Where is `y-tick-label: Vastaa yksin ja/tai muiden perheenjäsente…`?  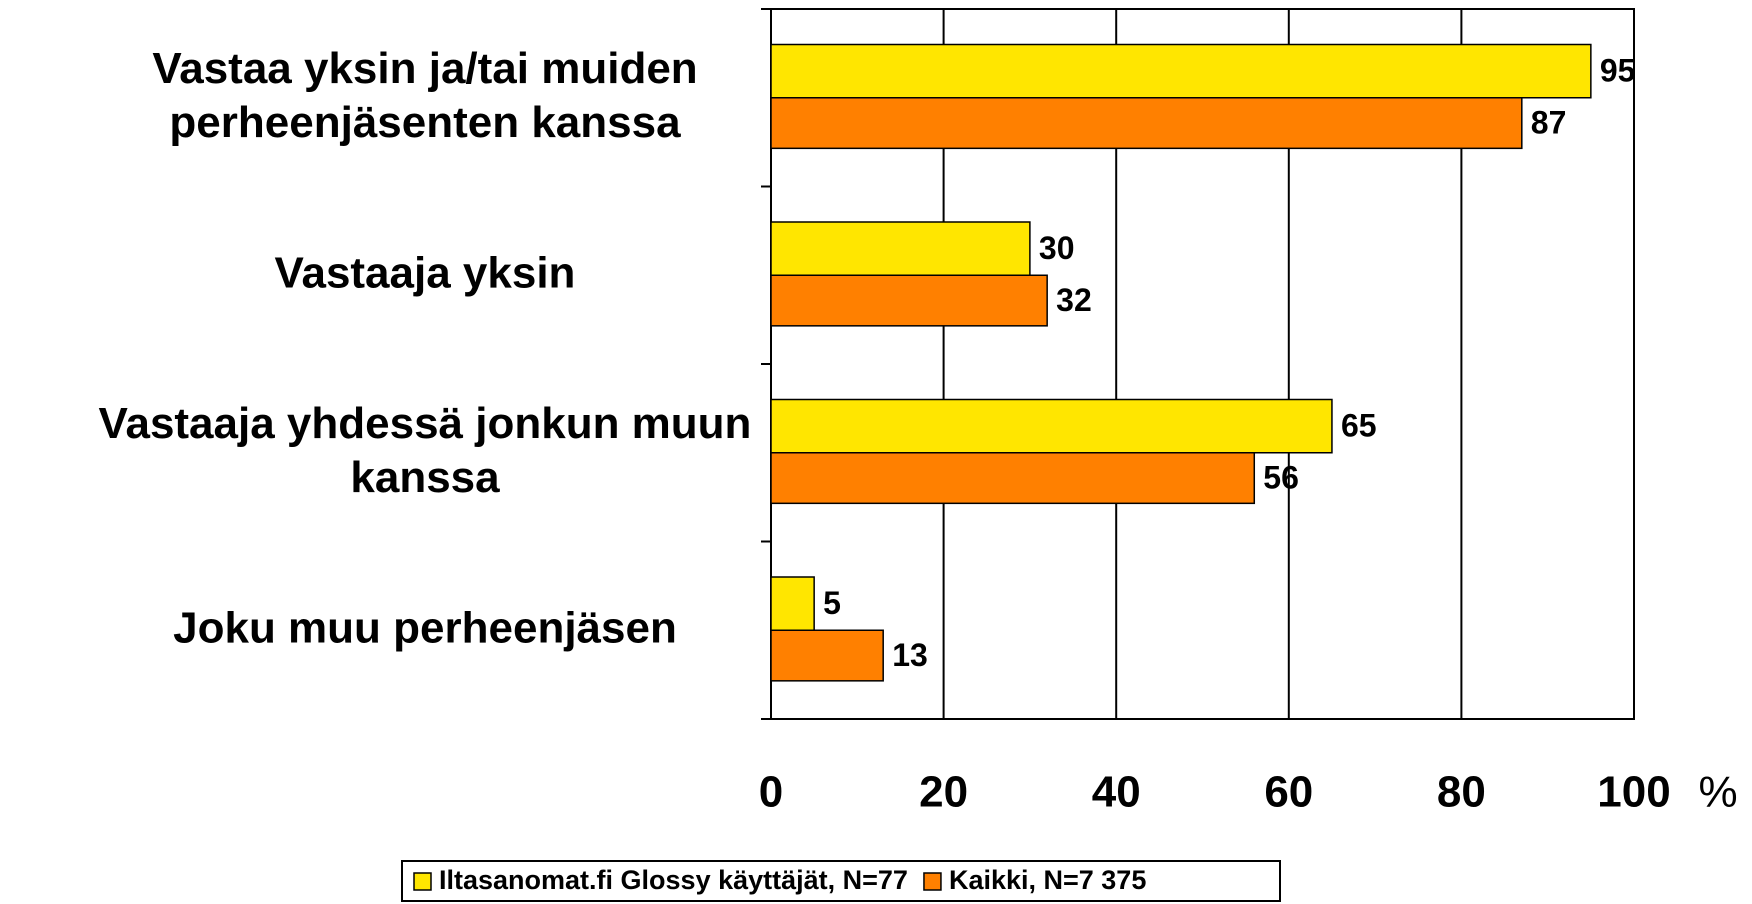
y-tick-label: Vastaa yksin ja/tai muiden perheenjäsente… is located at coordinates (424, 94).